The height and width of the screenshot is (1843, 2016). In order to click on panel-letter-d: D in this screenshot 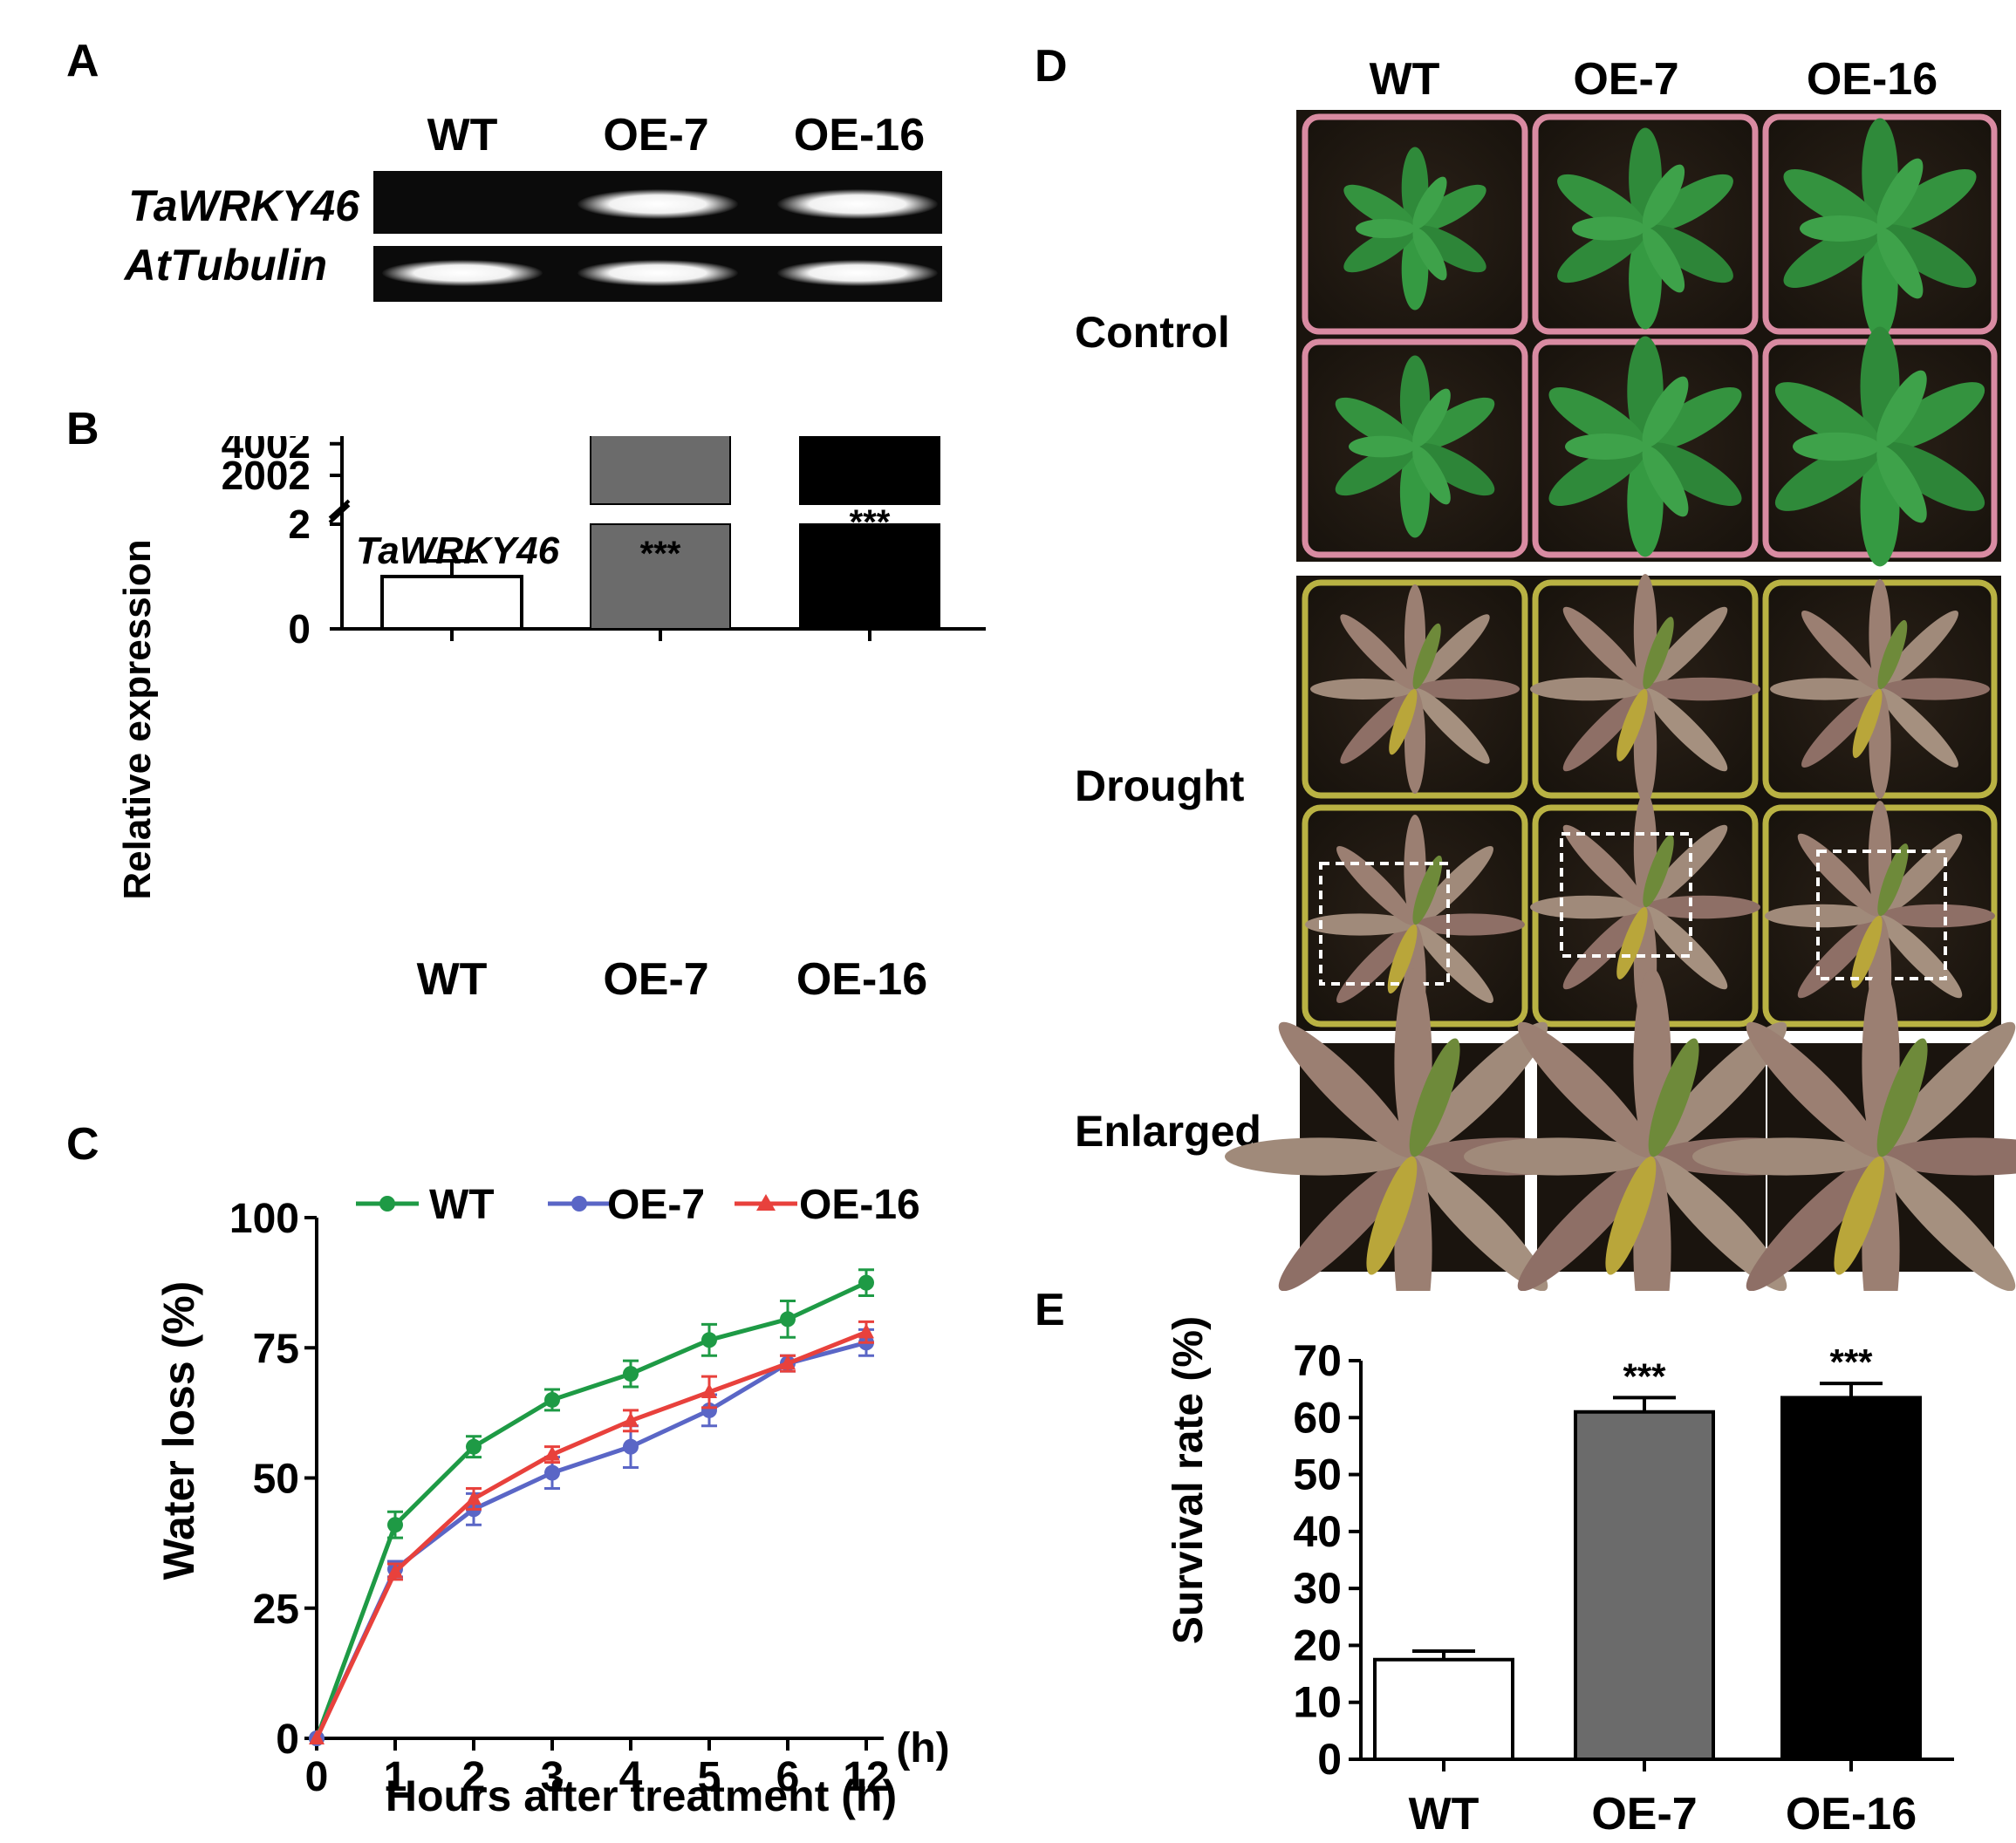, I will do `click(1052, 66)`.